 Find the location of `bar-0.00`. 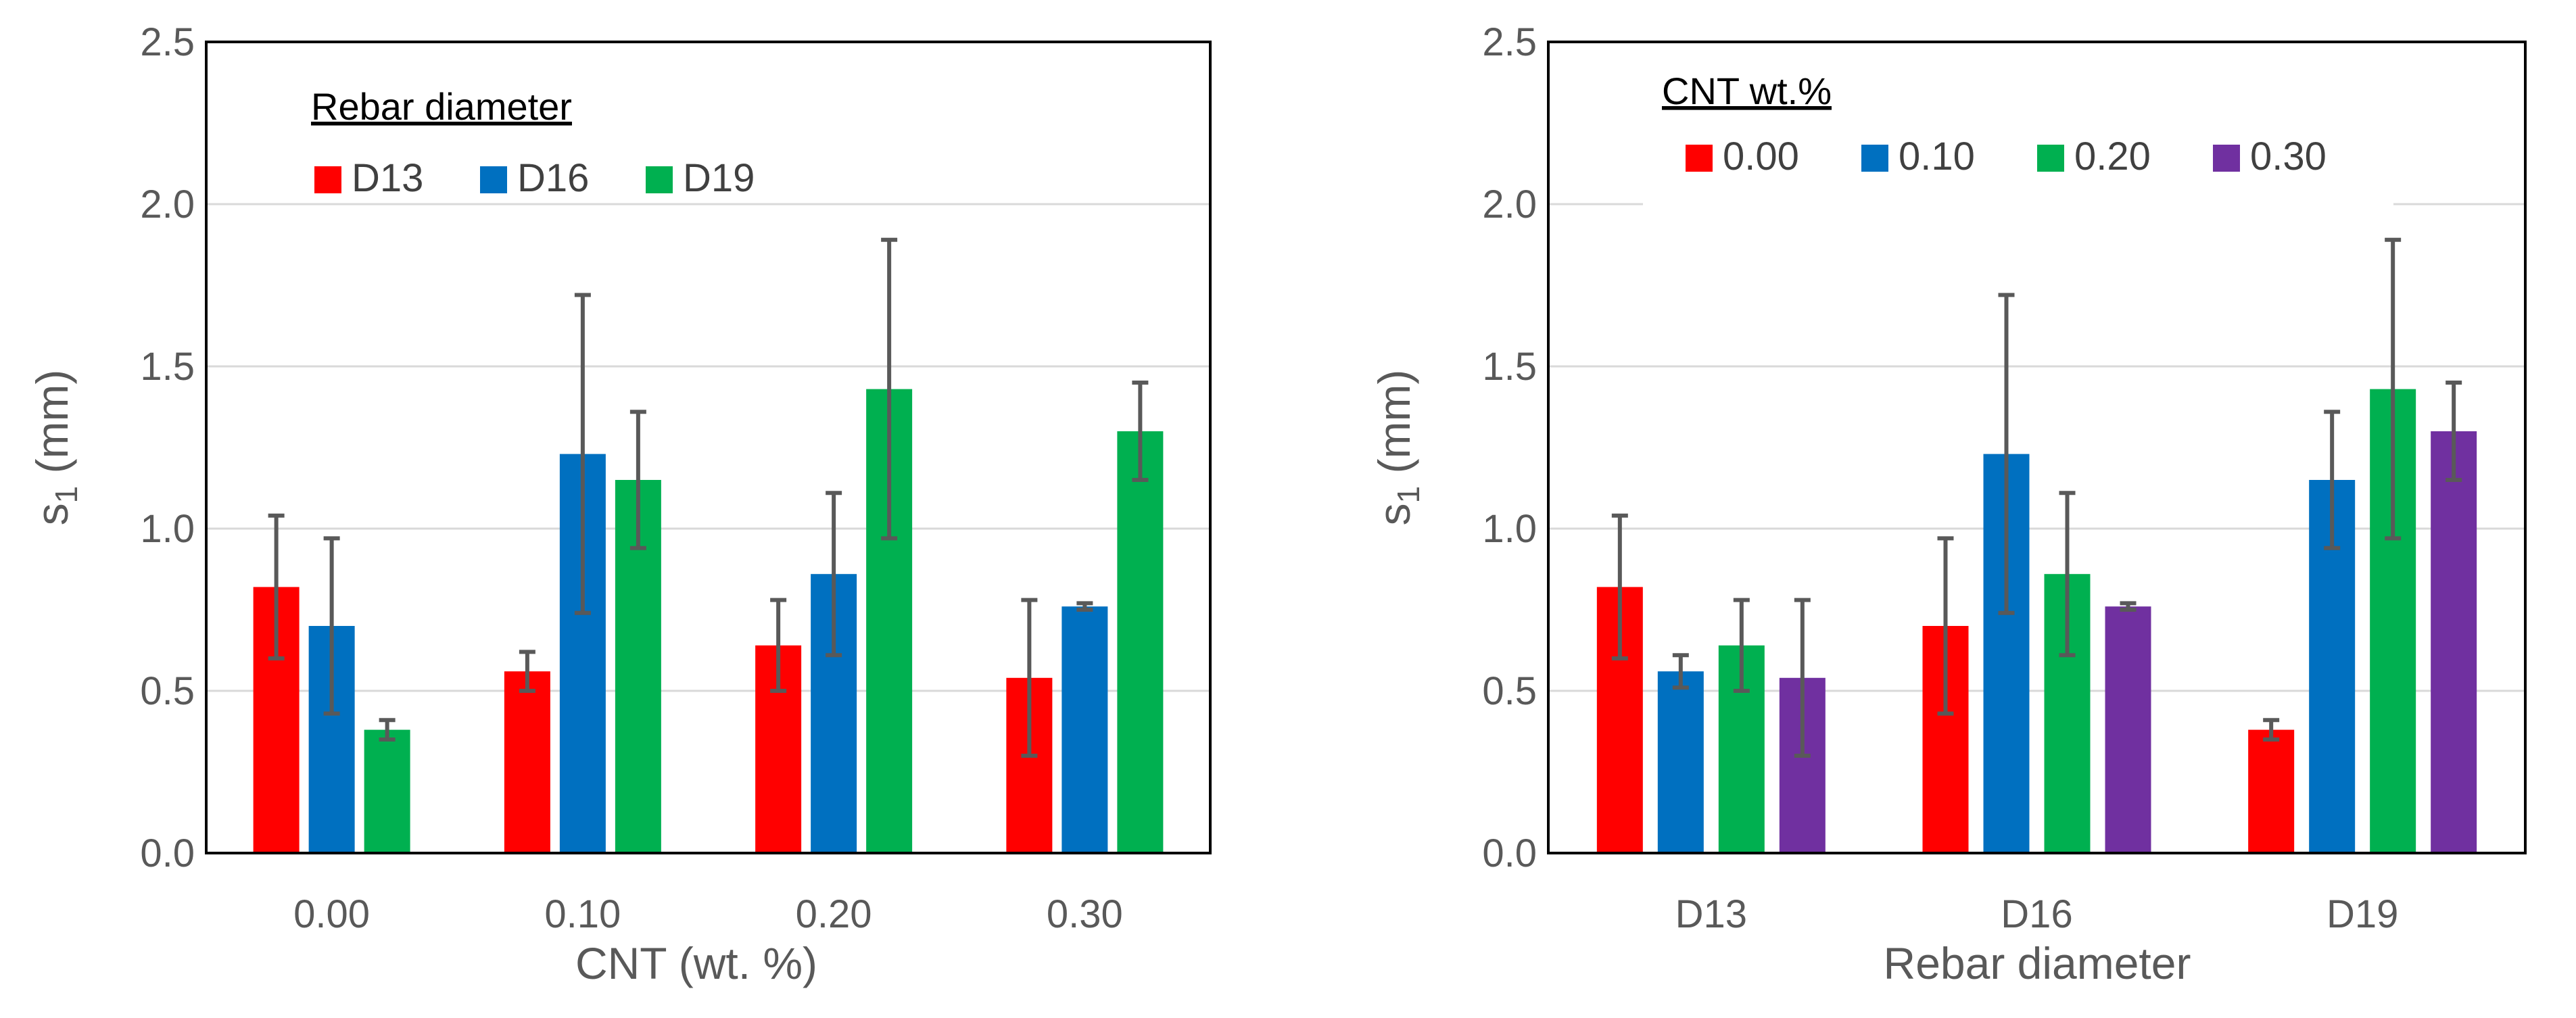

bar-0.00 is located at coordinates (2271, 791).